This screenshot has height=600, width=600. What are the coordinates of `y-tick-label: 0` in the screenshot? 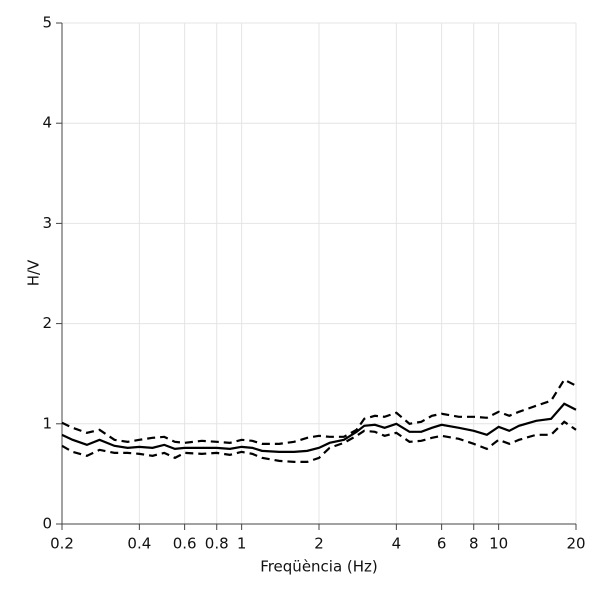 It's located at (47, 524).